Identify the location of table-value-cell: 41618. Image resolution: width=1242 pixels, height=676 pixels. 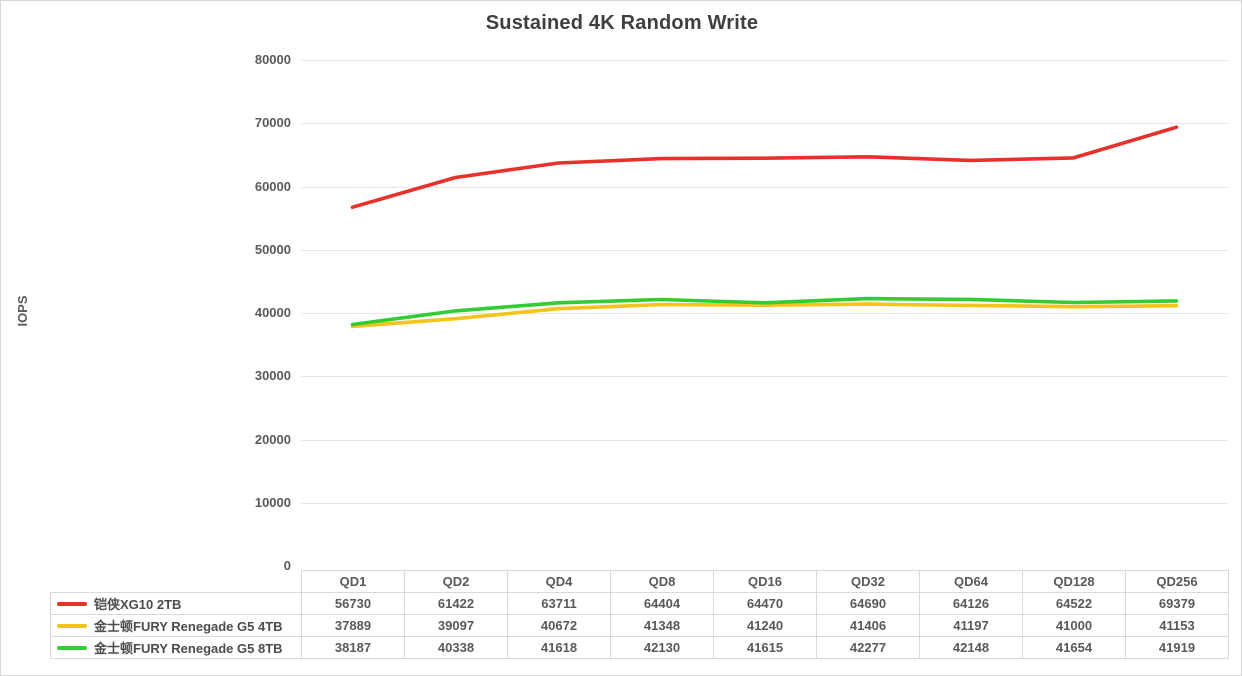
(559, 647).